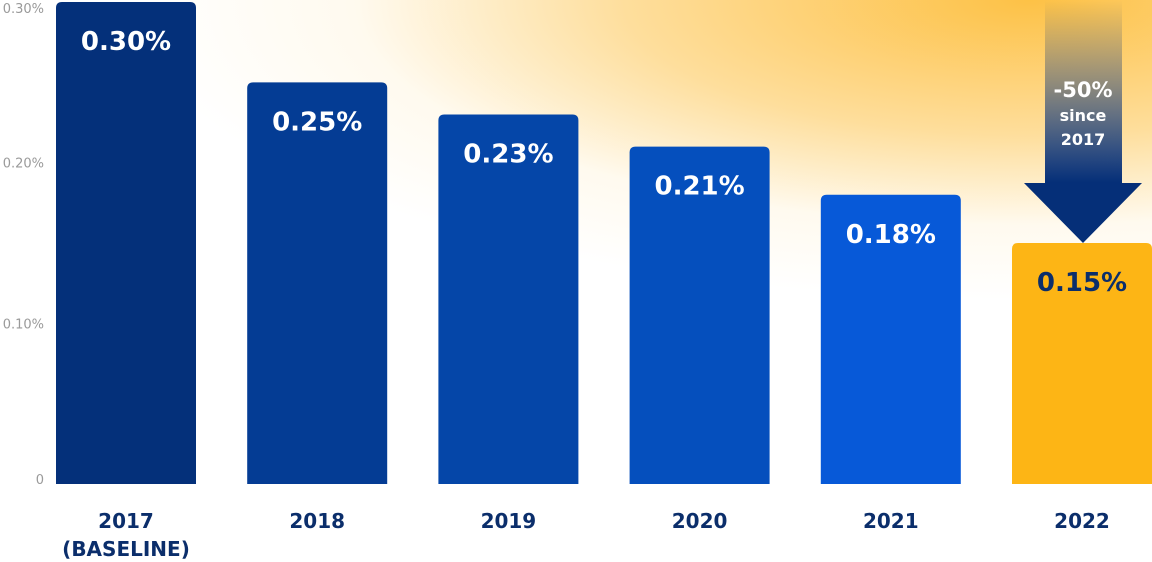  I want to click on annotation-line-1: -50%, so click(1083, 90).